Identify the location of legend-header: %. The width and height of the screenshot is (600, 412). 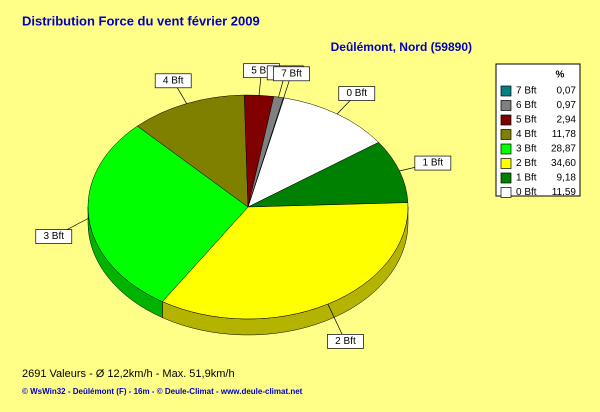
(560, 75).